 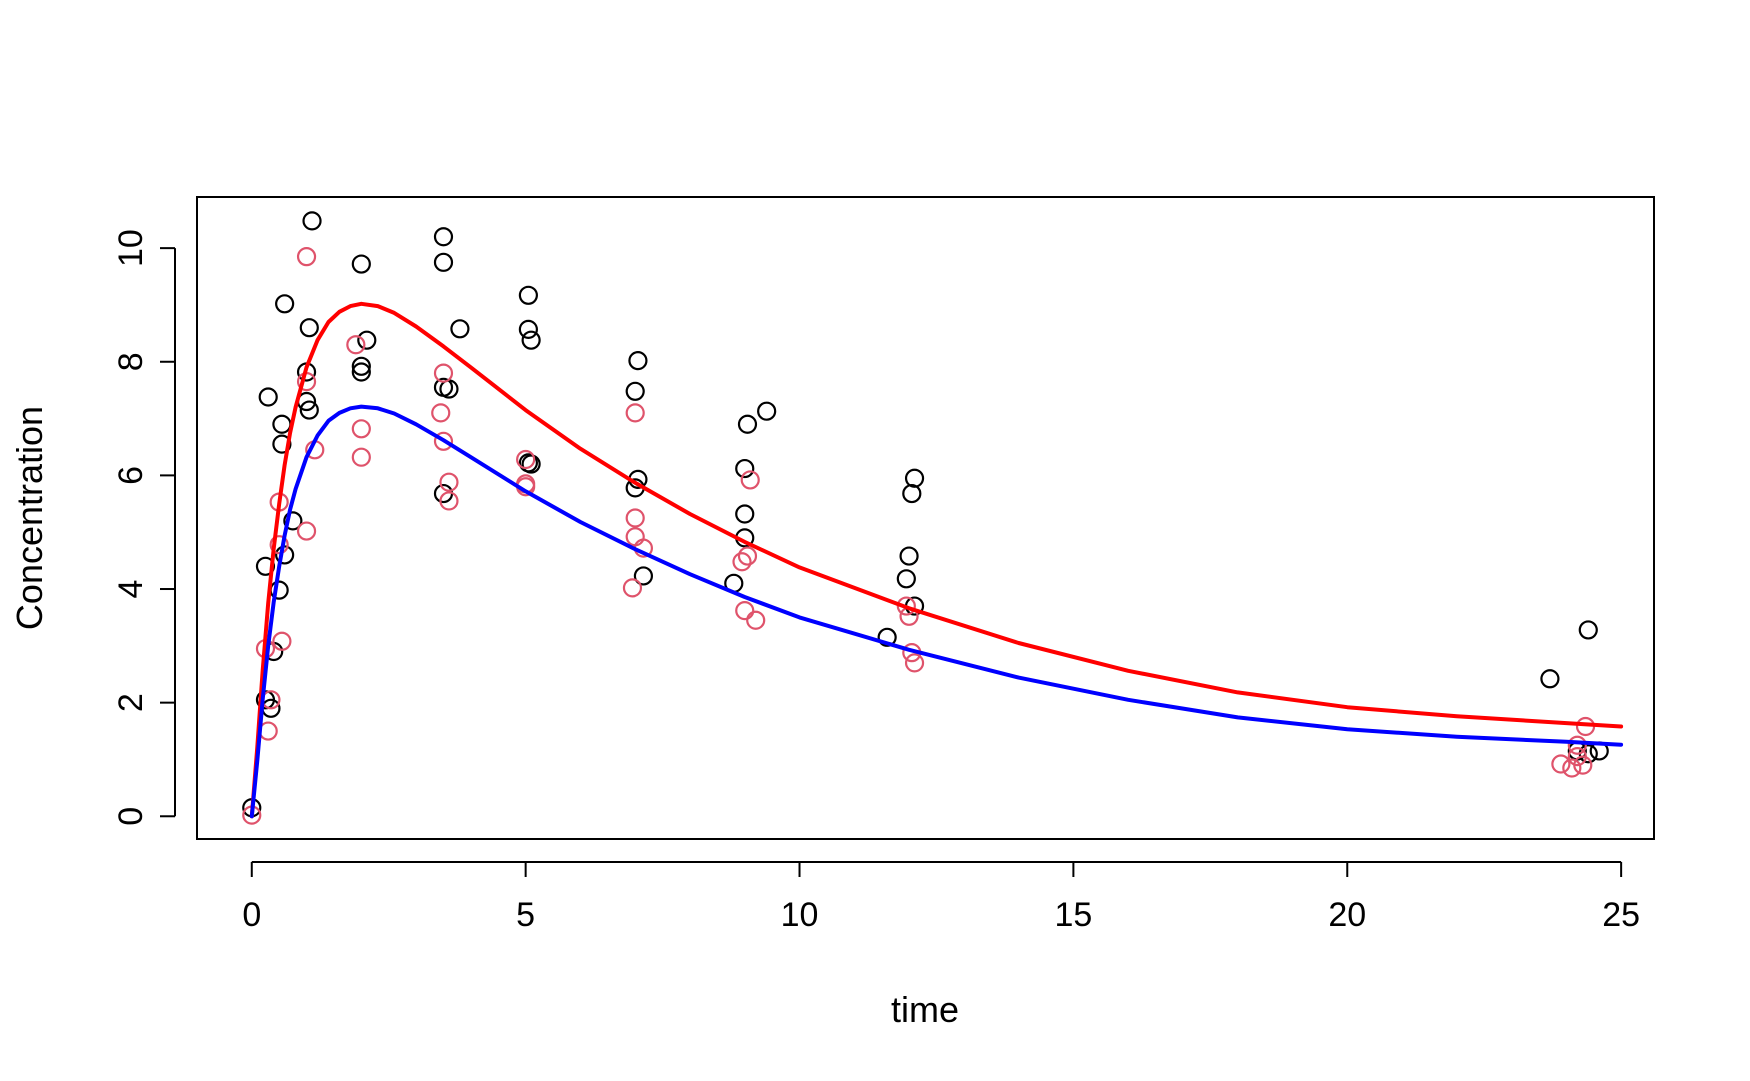 What do you see at coordinates (1073, 915) in the screenshot?
I see `x-tick-label: 15` at bounding box center [1073, 915].